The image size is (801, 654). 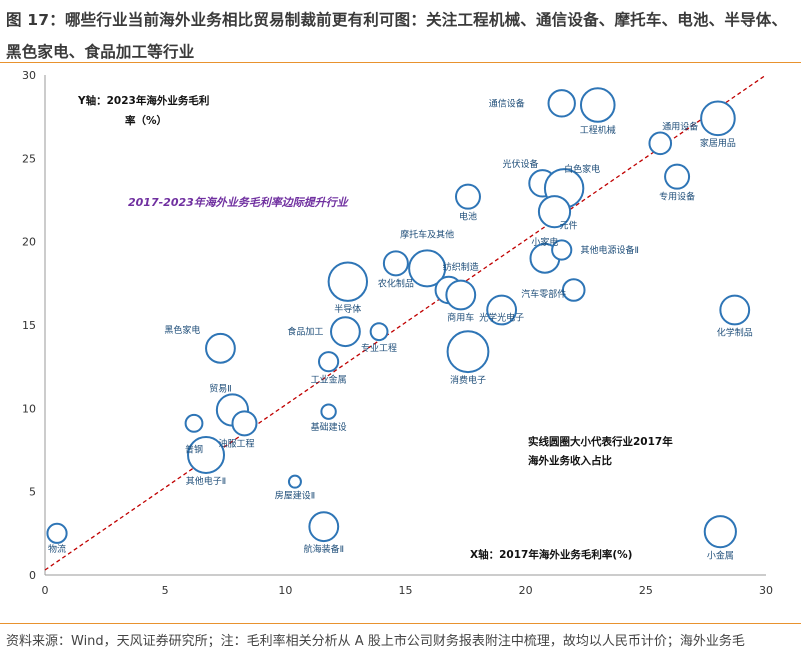 What do you see at coordinates (29, 75) in the screenshot?
I see `y-tick-label: 30` at bounding box center [29, 75].